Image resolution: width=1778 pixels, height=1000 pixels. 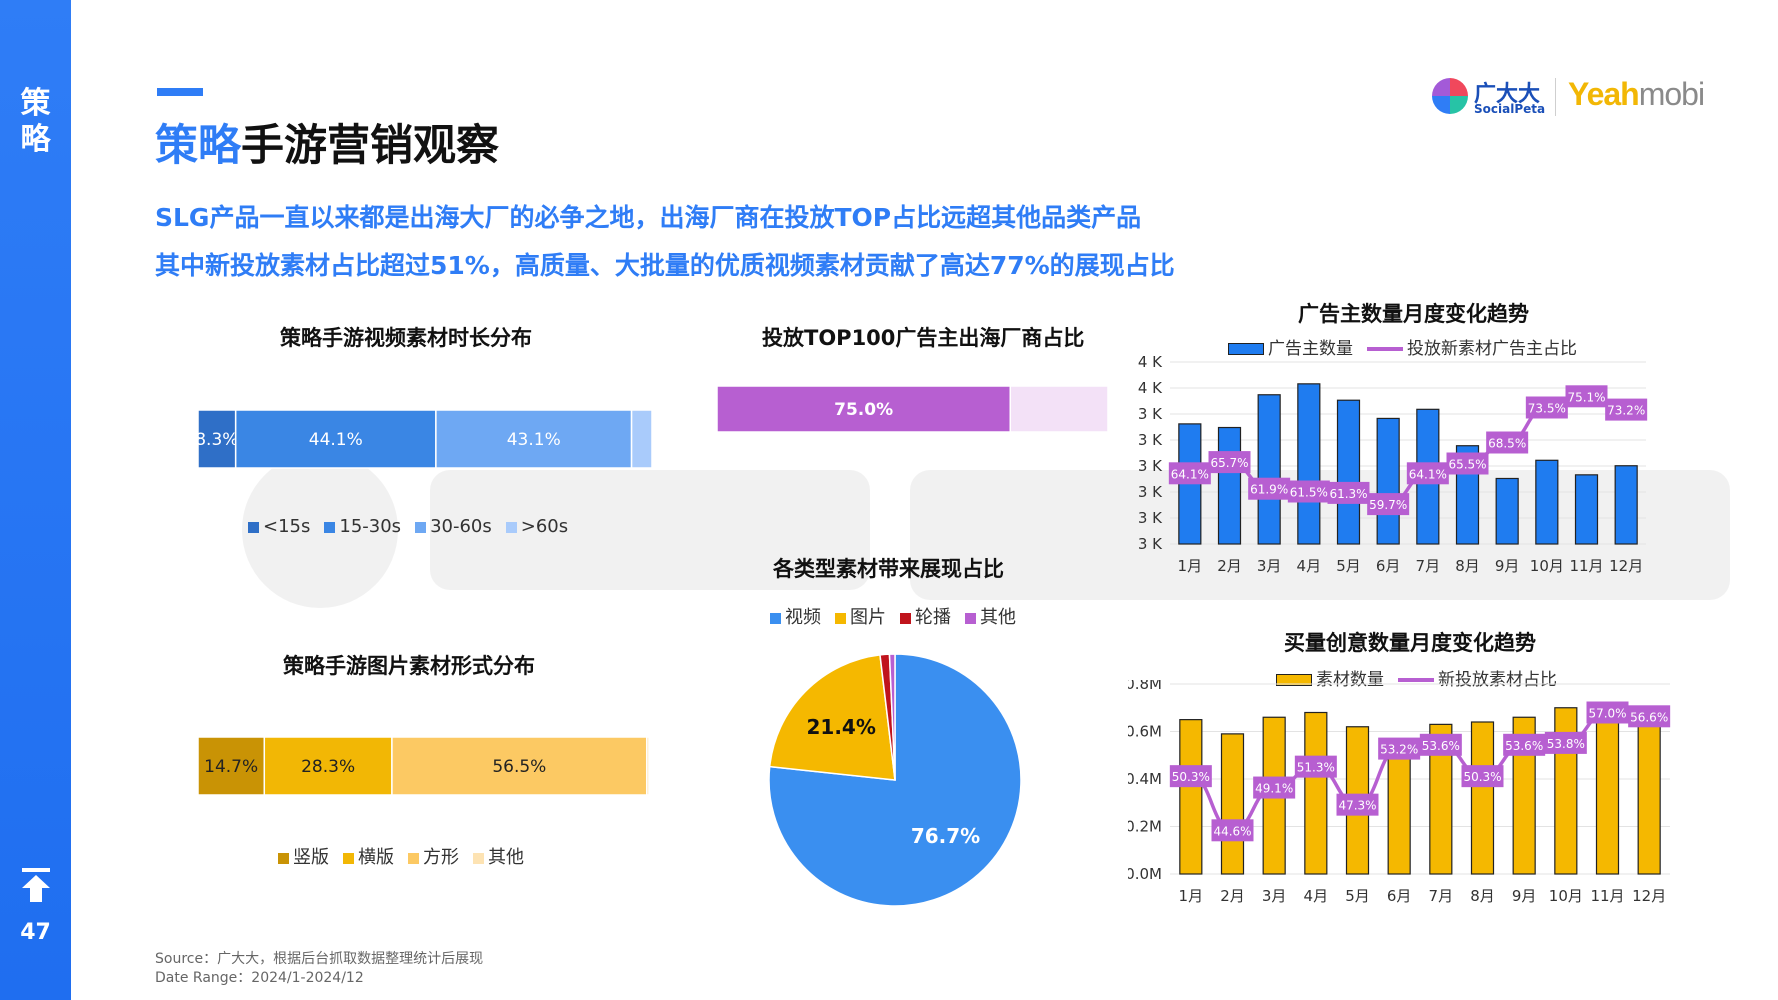 What do you see at coordinates (1626, 566) in the screenshot?
I see `x-tick-label: 12月` at bounding box center [1626, 566].